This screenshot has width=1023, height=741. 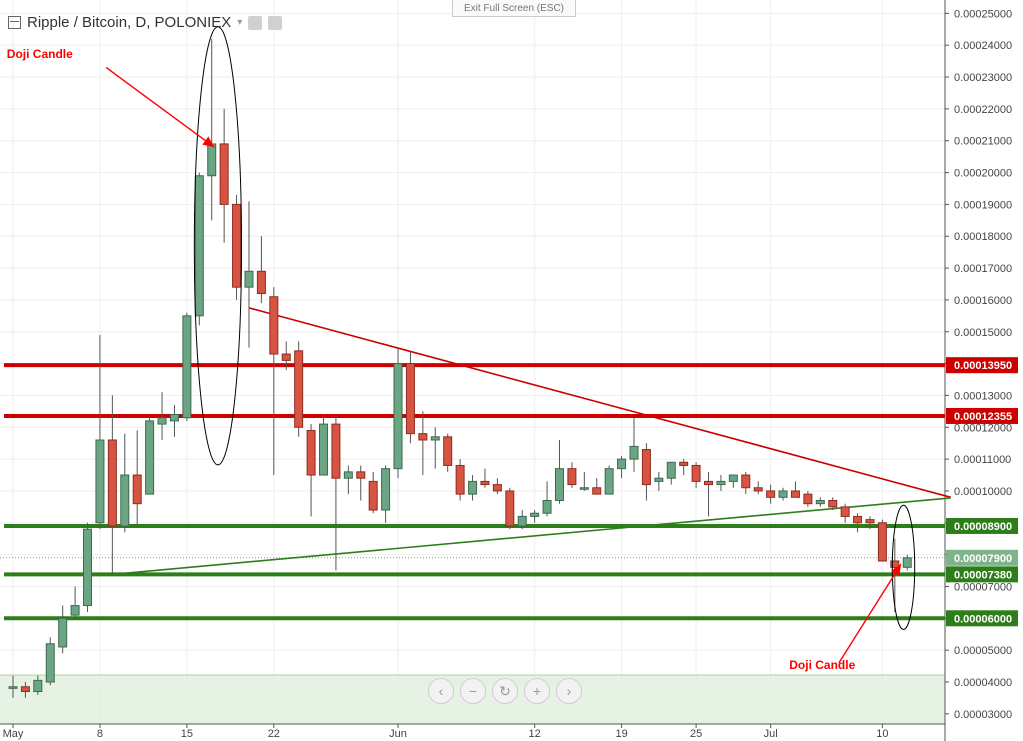 What do you see at coordinates (537, 691) in the screenshot?
I see `zoom-in-button: +` at bounding box center [537, 691].